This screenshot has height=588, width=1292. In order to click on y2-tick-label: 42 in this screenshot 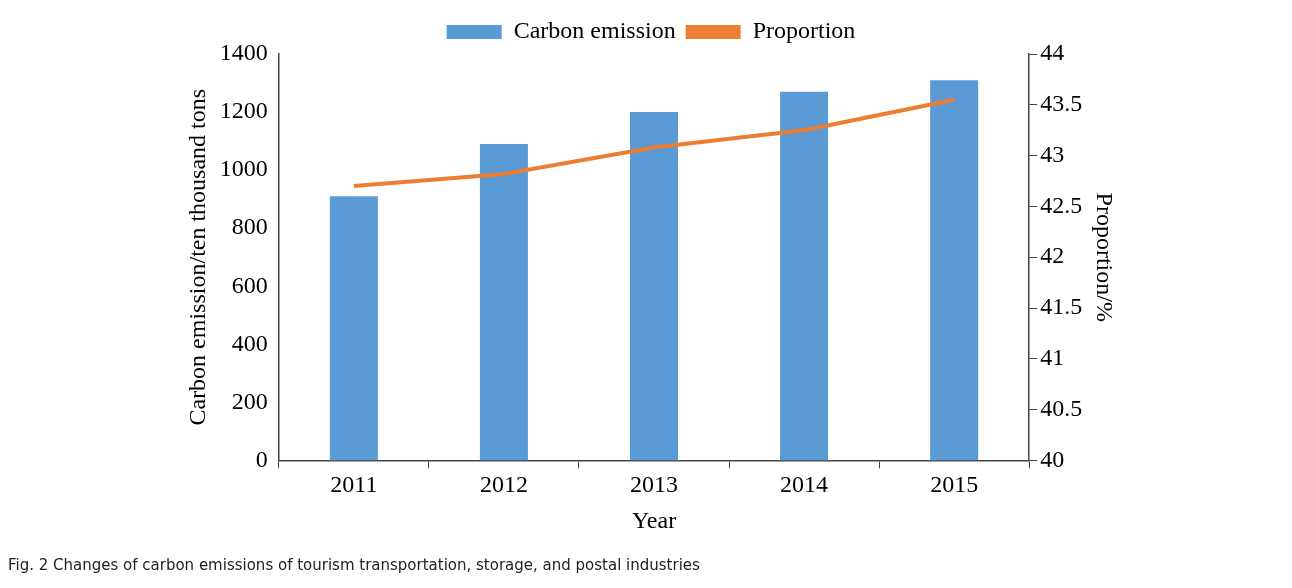, I will do `click(1052, 255)`.